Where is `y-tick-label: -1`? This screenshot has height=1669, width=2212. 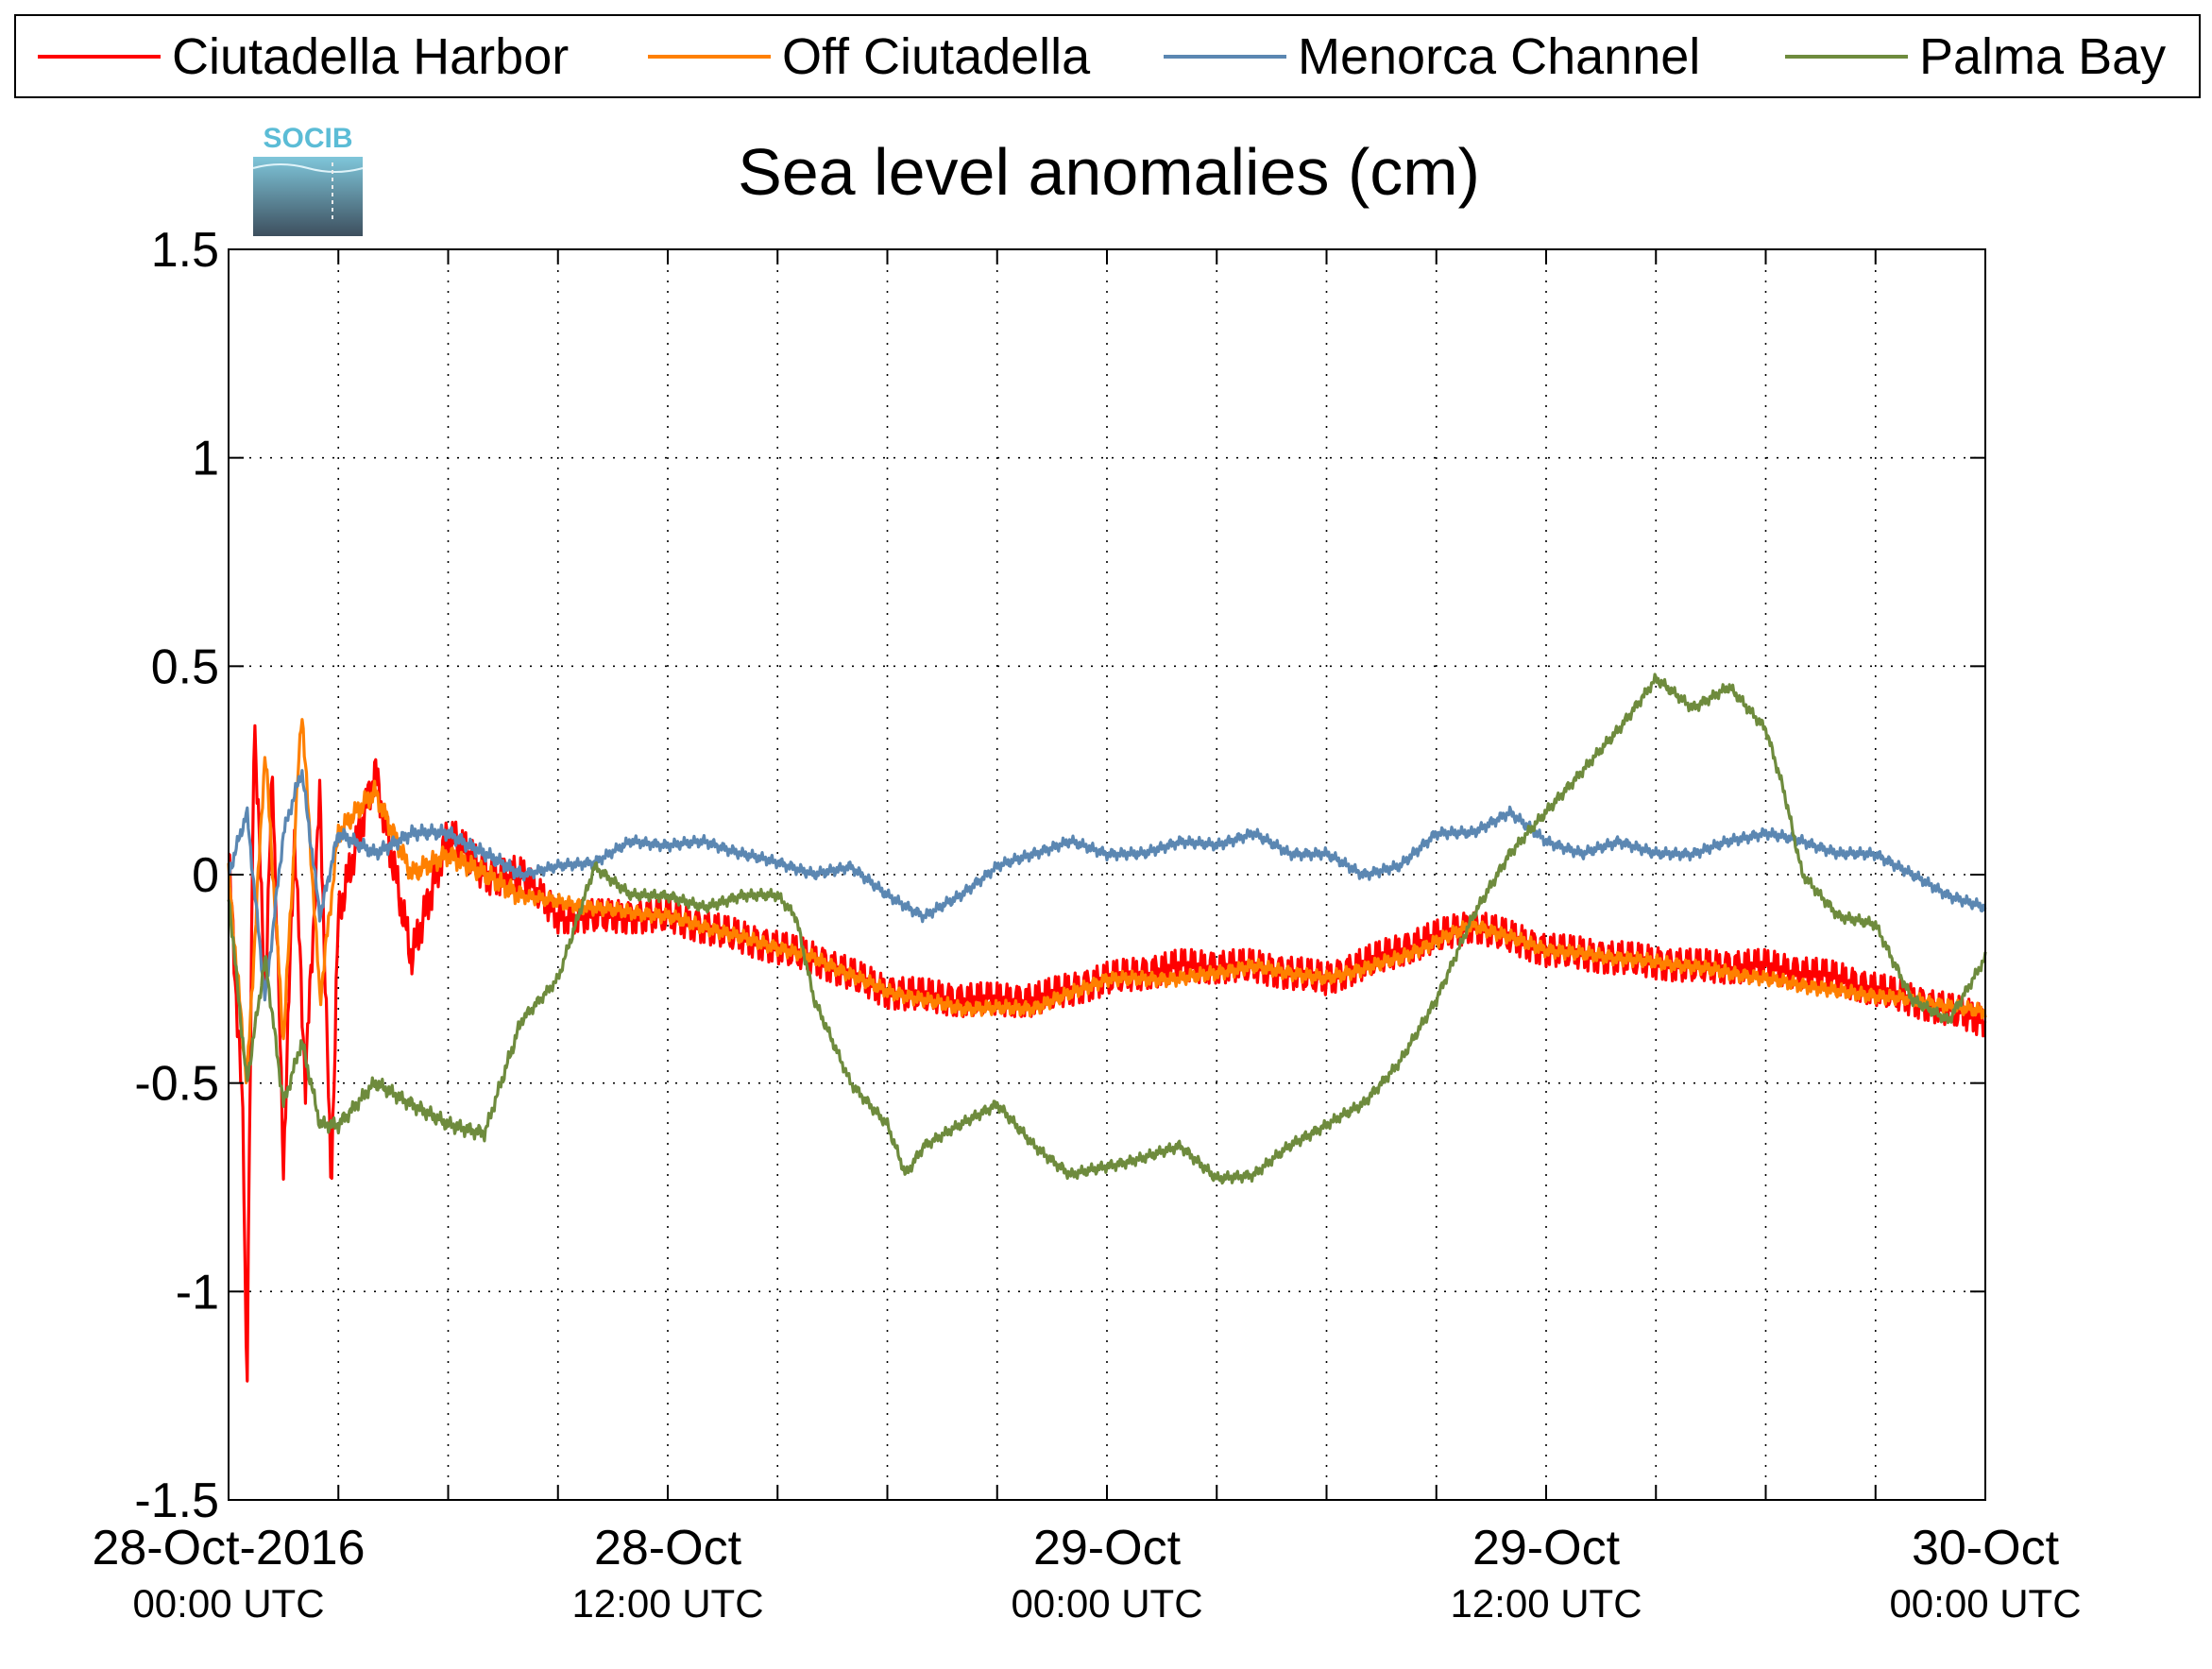
y-tick-label: -1 is located at coordinates (197, 1292).